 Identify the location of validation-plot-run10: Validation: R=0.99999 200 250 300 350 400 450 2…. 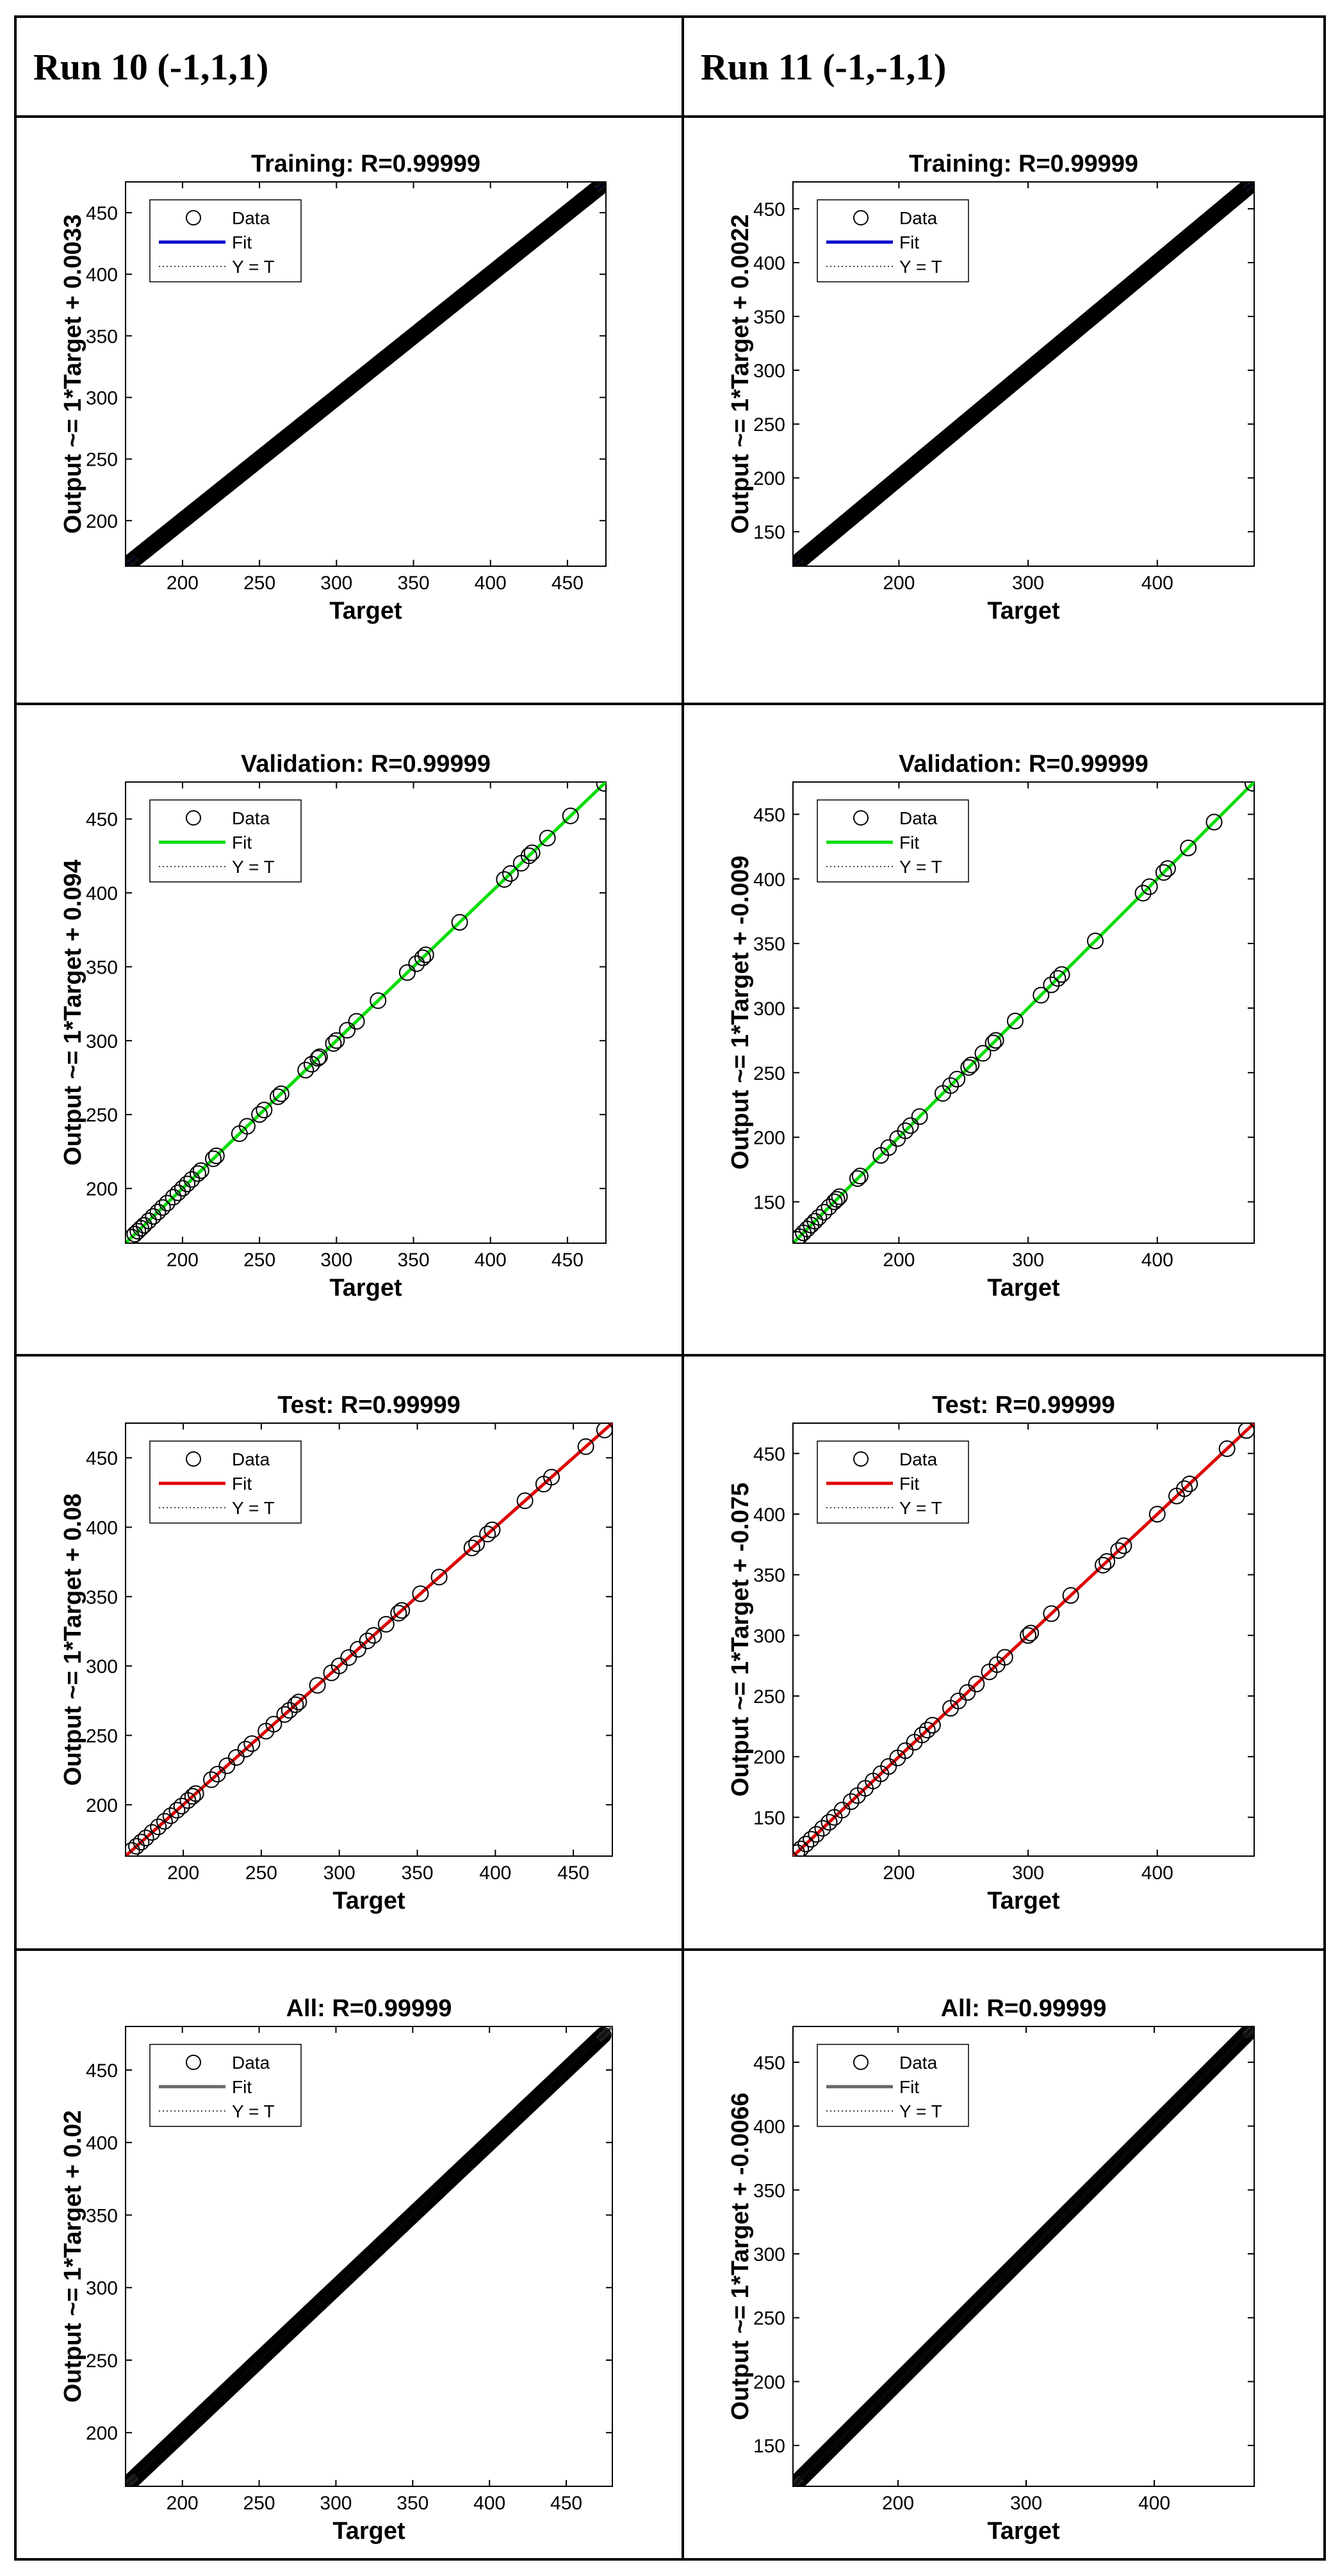
(349, 1029).